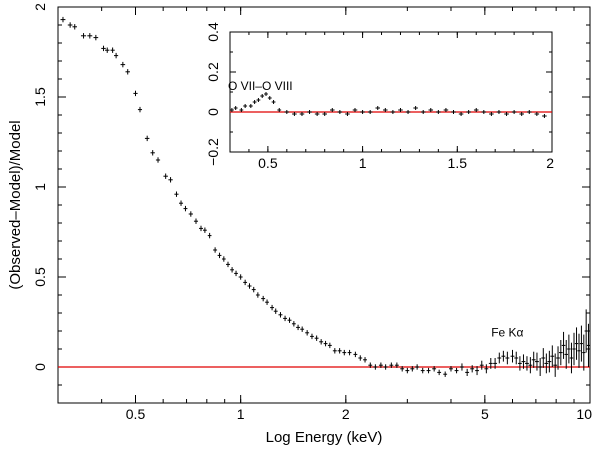 The height and width of the screenshot is (449, 600). I want to click on x-tick-label: 10, so click(584, 414).